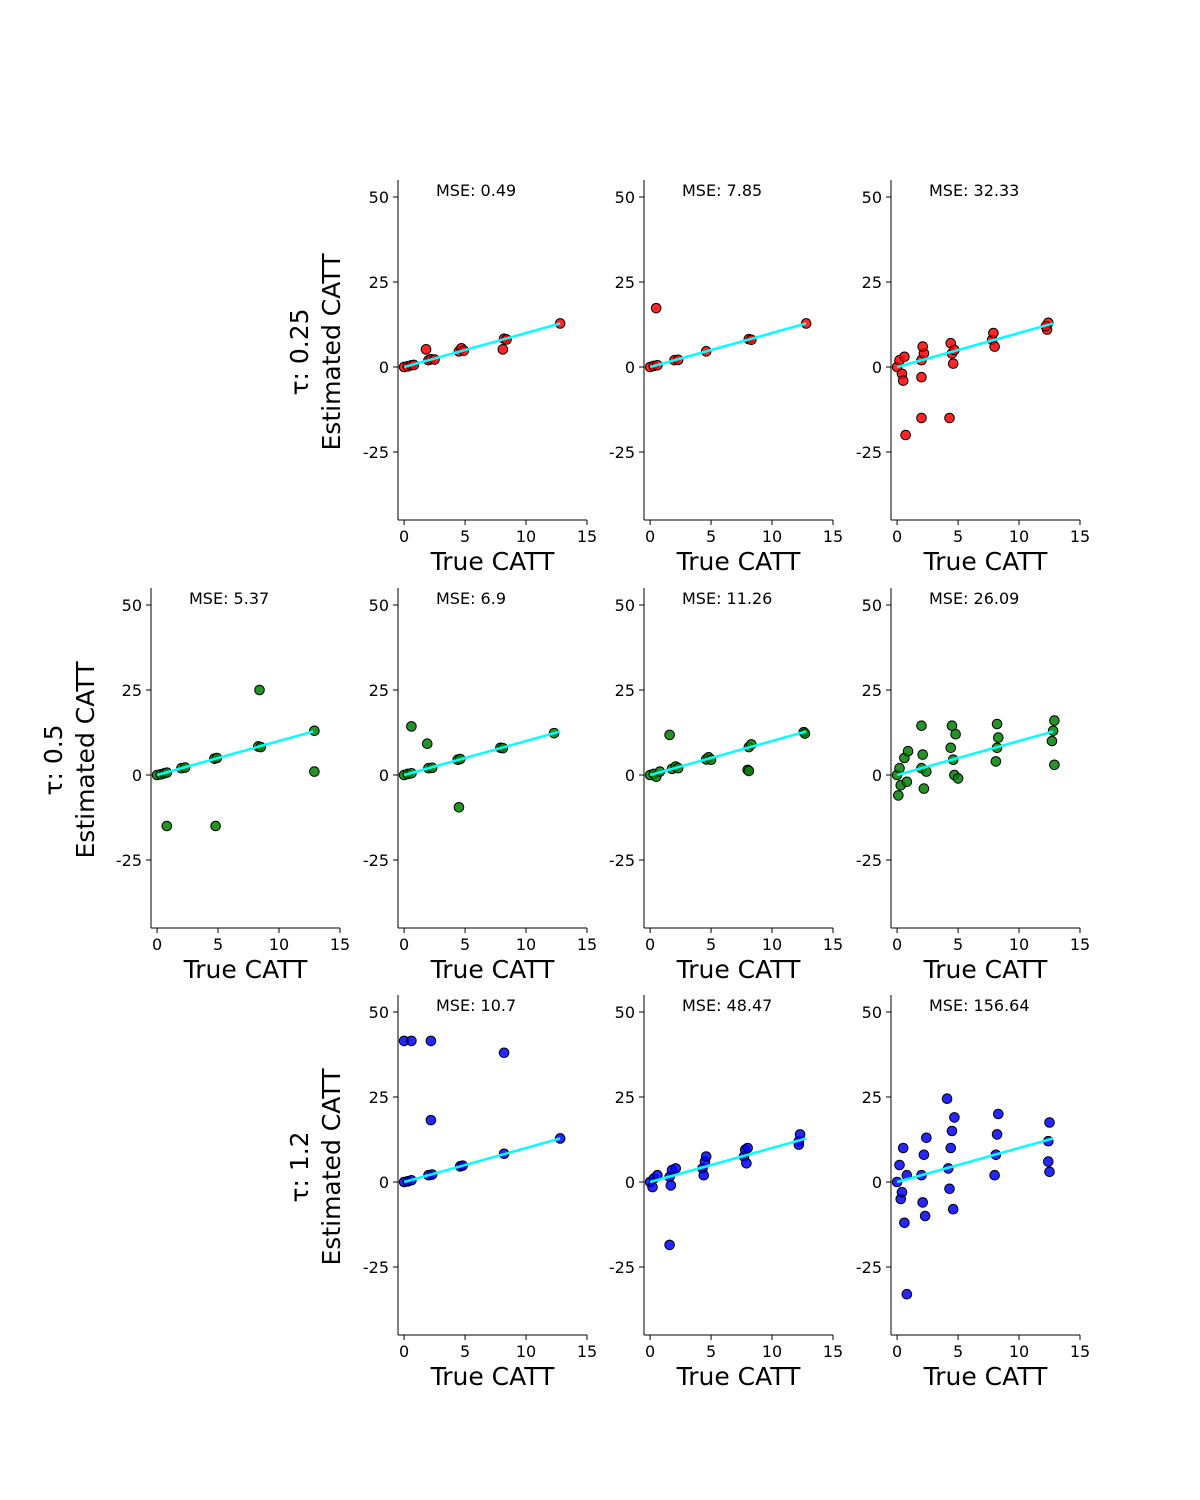  Describe the element at coordinates (726, 378) in the screenshot. I see `panel-r1-c3: -25 0 25 50 0 5 10 15 True CATT MSE: 7.85` at that location.